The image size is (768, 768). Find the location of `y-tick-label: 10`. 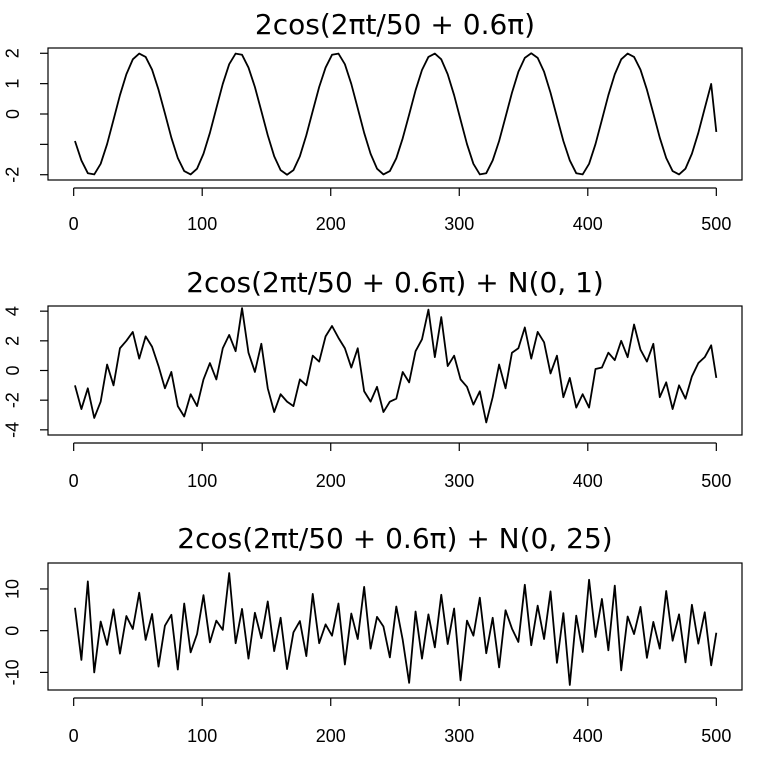

y-tick-label: 10 is located at coordinates (13, 589).